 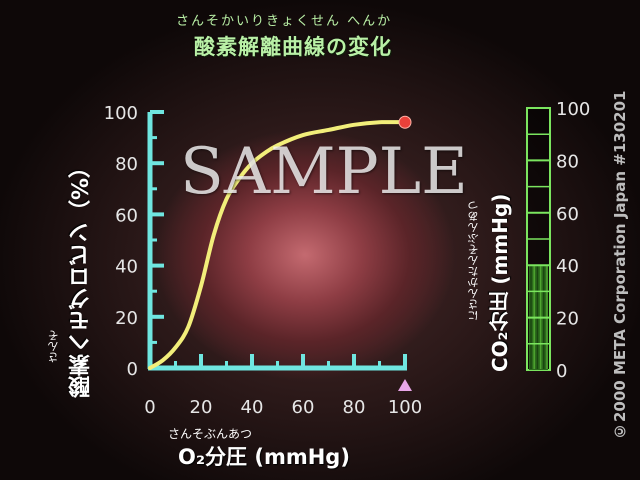 What do you see at coordinates (324, 172) in the screenshot?
I see `sample-watermark: SAMPLE` at bounding box center [324, 172].